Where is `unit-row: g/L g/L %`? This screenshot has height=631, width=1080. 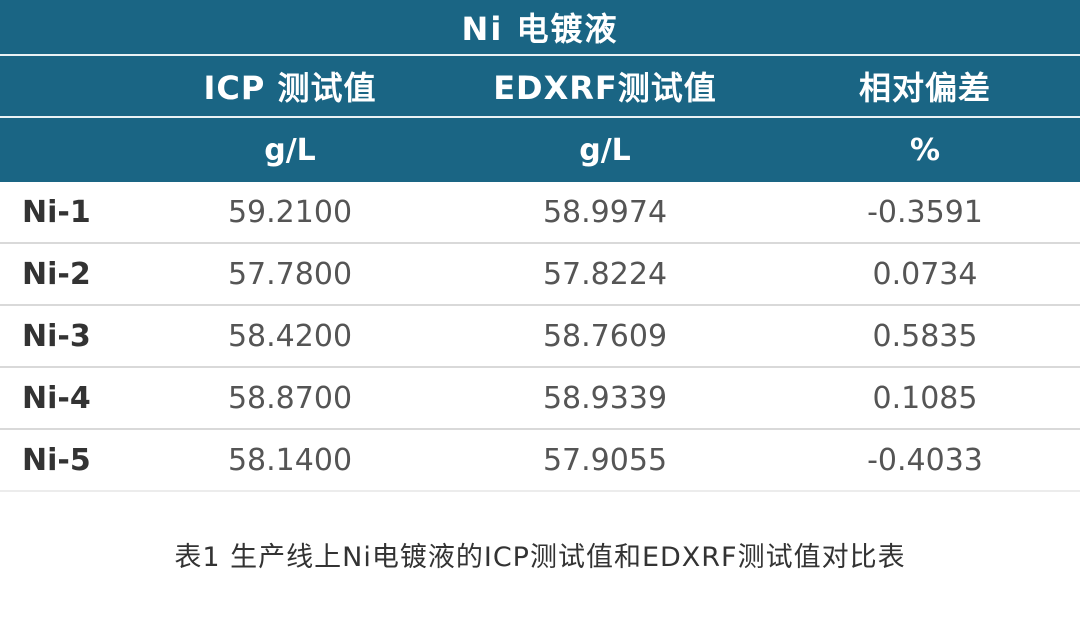
unit-row: g/L g/L % is located at coordinates (540, 150).